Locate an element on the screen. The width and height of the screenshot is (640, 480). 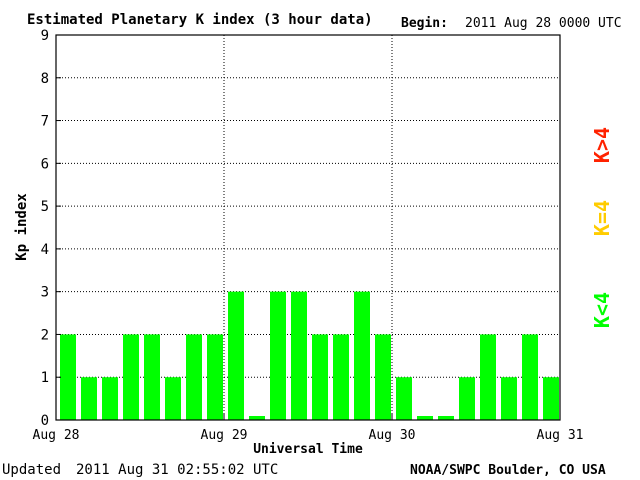
updated-value: 2011 Aug 31 02:55:02 UTC is located at coordinates (177, 470).